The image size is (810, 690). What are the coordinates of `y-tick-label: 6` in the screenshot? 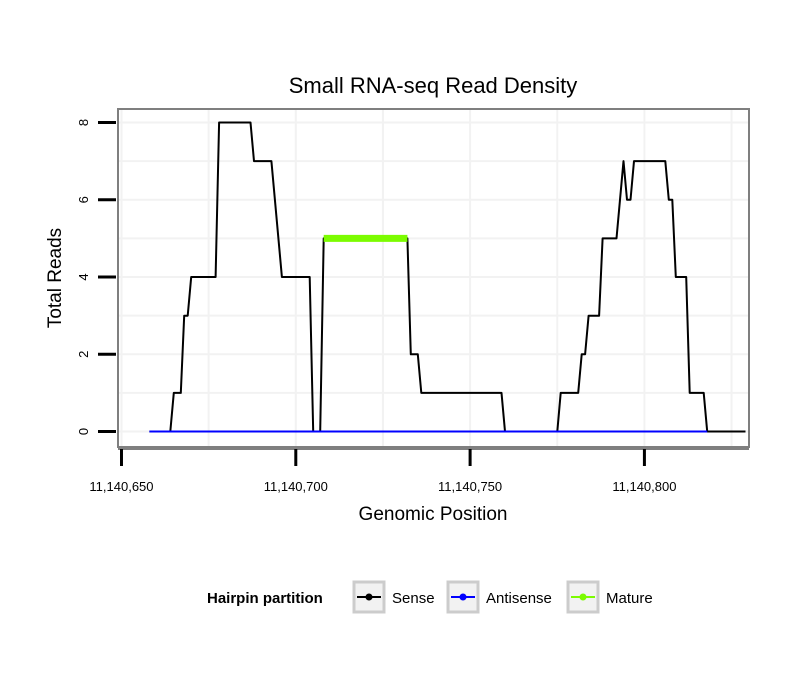 It's located at (83, 199).